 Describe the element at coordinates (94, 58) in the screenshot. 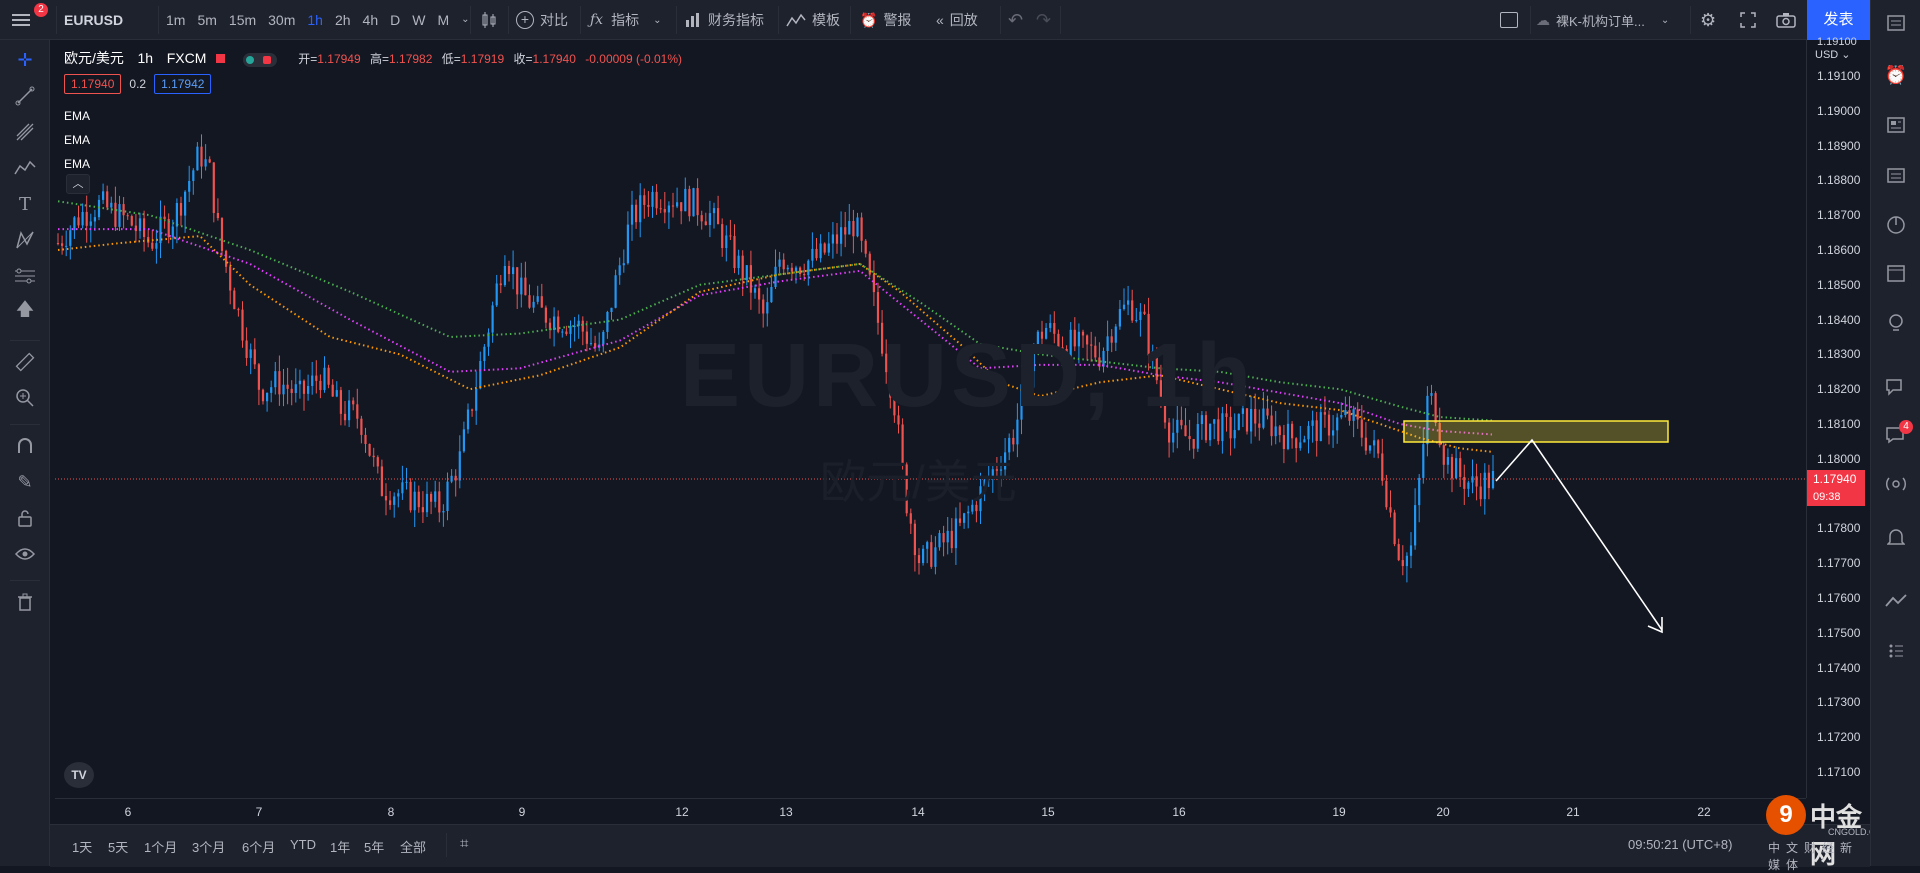

I see `legend-title: 欧元/美元` at that location.